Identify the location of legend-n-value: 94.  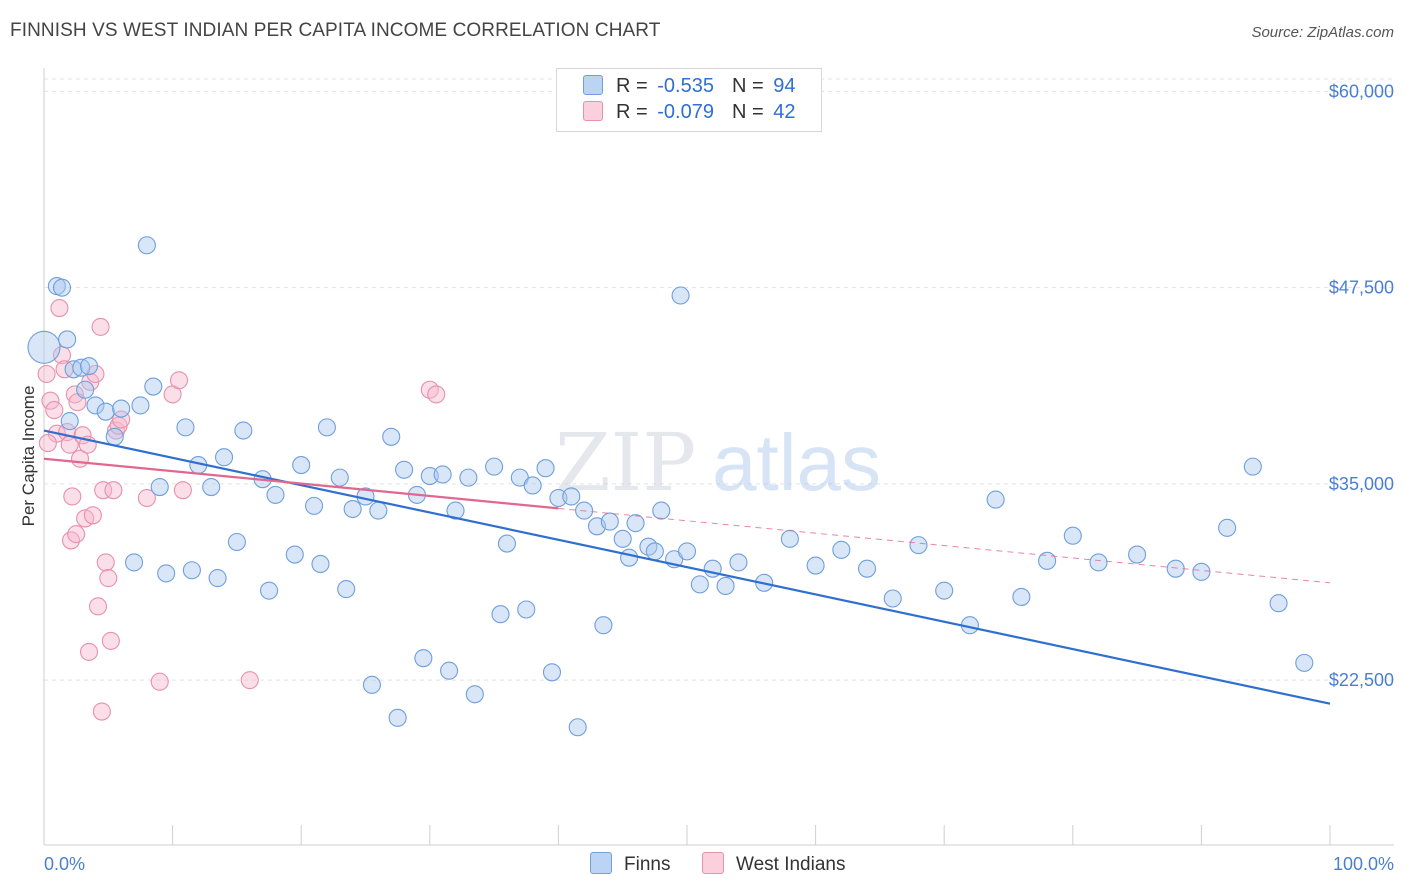
(784, 86).